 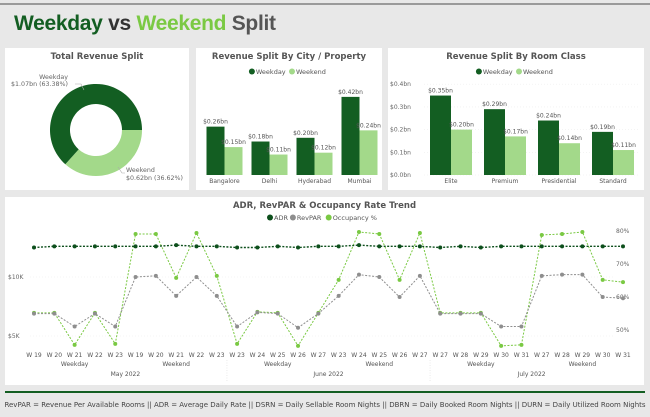 What do you see at coordinates (559, 181) in the screenshot?
I see `x-tick-label: Presidential` at bounding box center [559, 181].